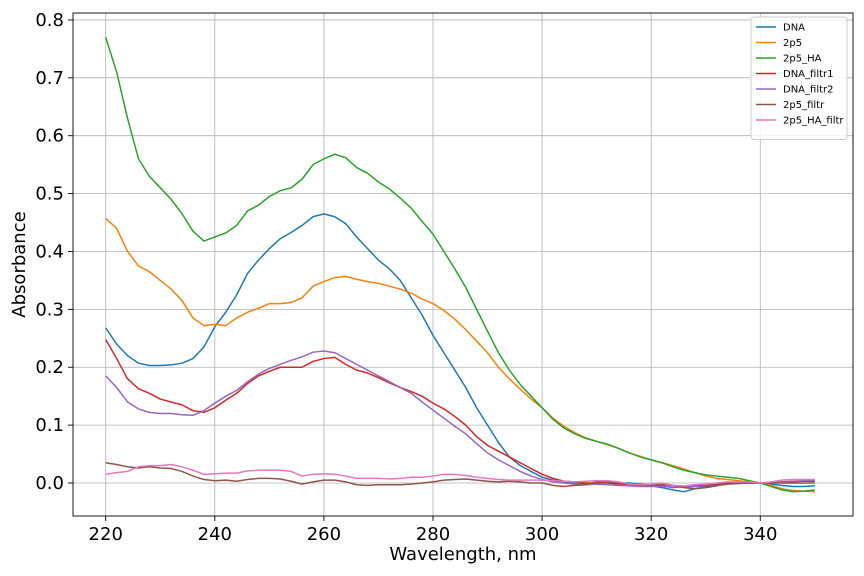 This screenshot has width=864, height=576. Describe the element at coordinates (106, 534) in the screenshot. I see `x-tick-label: 220` at that location.